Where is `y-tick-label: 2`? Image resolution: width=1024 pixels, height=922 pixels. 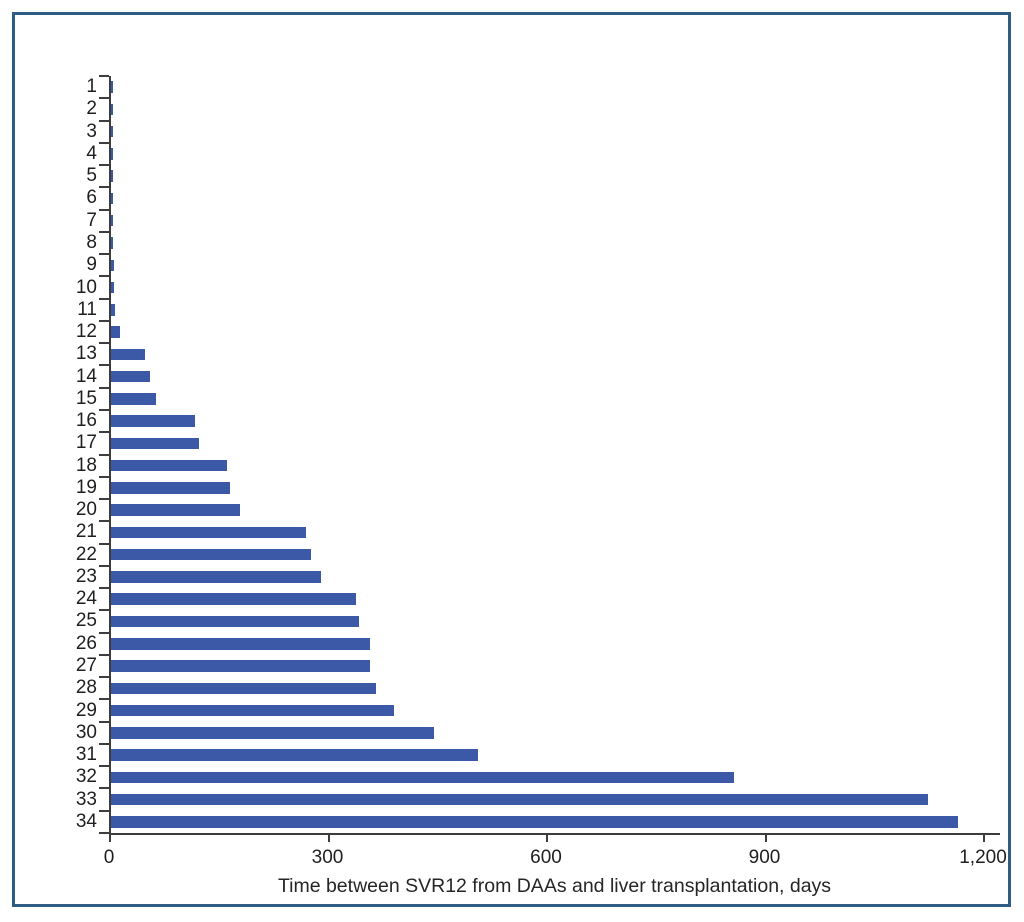 y-tick-label: 2 is located at coordinates (91, 109).